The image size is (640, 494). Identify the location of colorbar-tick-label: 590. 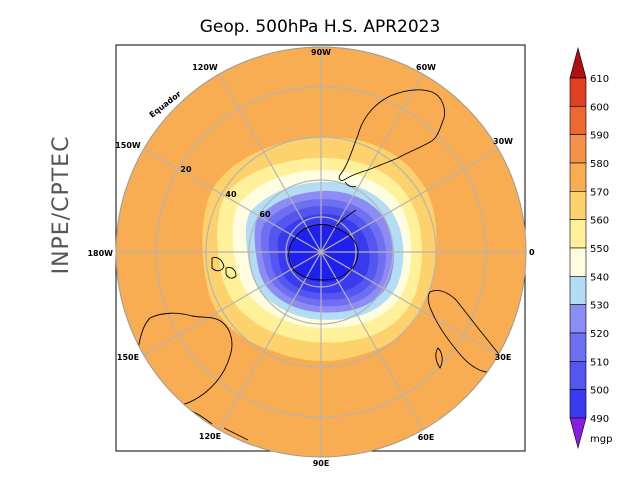
(599, 136).